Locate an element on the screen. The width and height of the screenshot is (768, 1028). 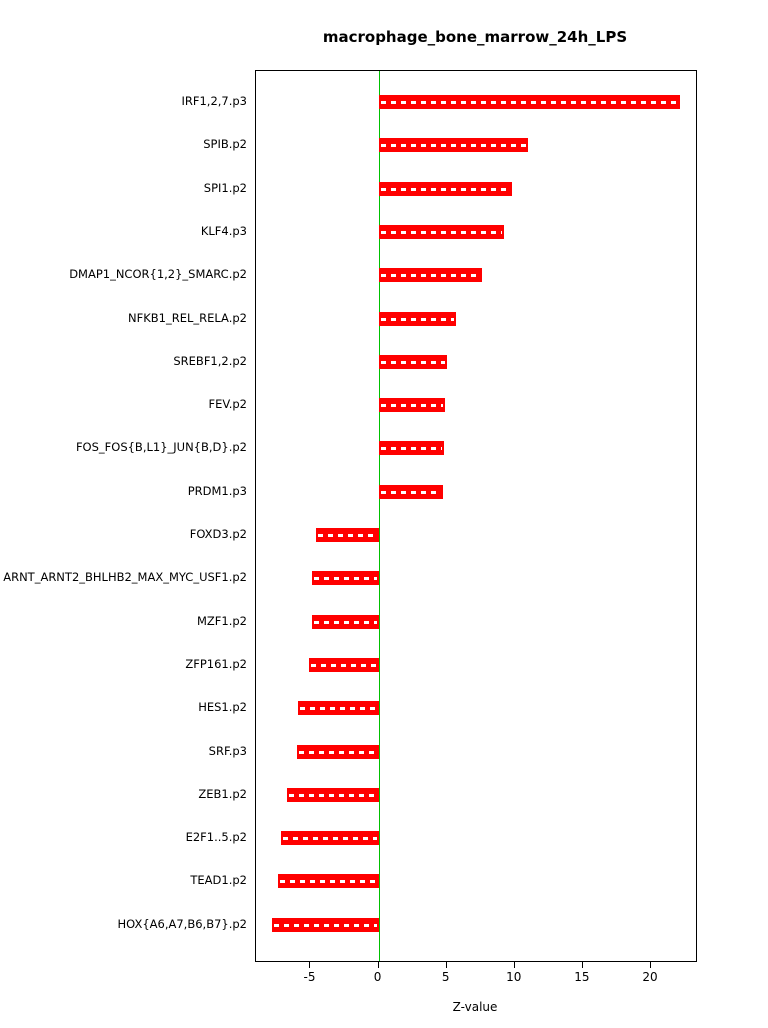
x-axis-tick-label: -5 is located at coordinates (309, 977).